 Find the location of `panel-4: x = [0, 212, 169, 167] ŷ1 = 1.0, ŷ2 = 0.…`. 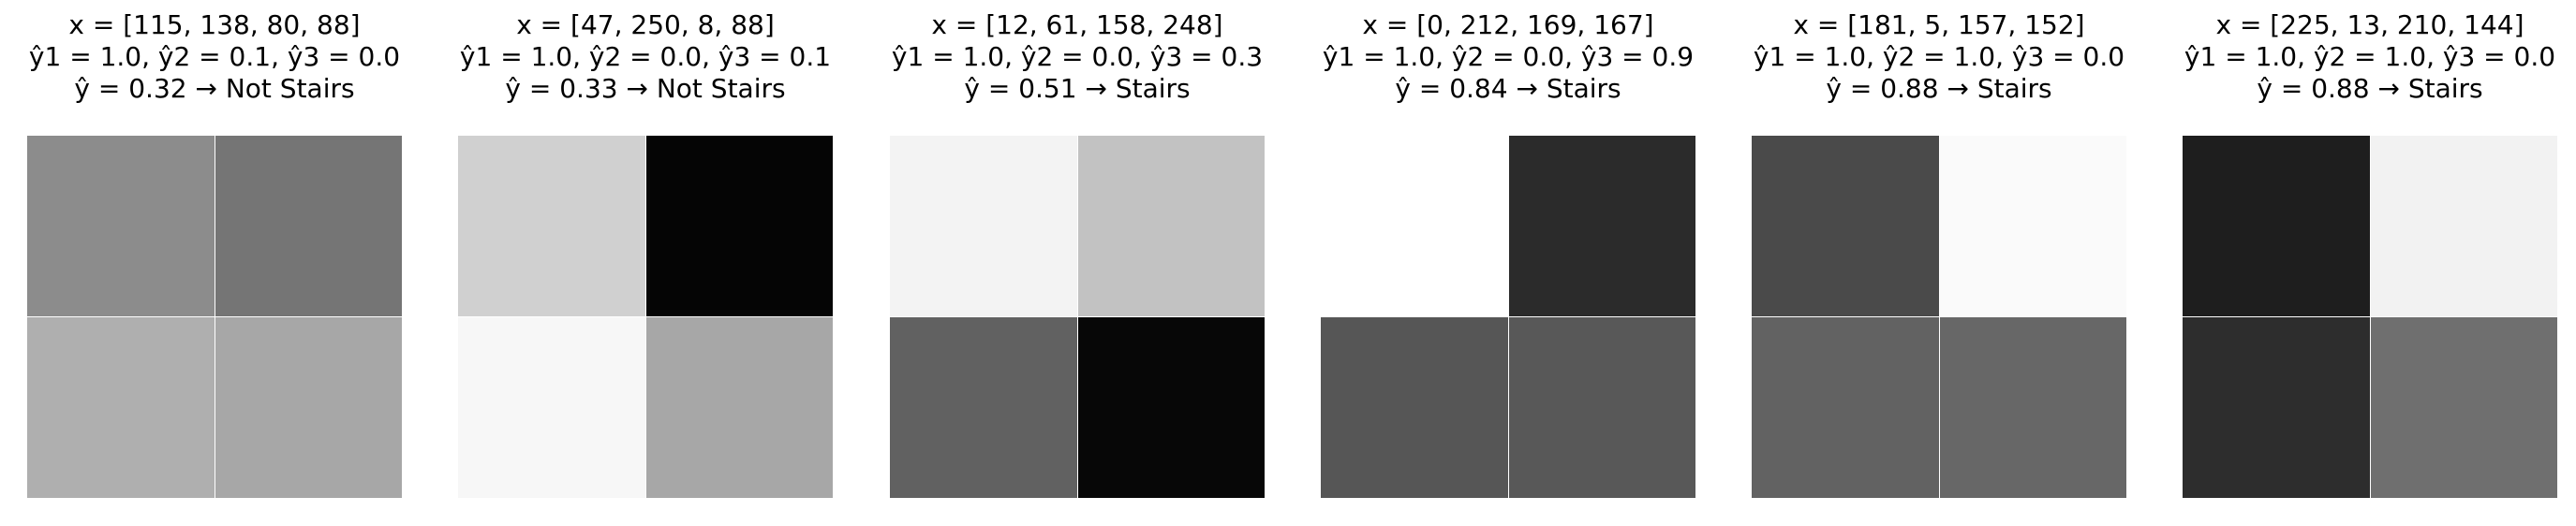

panel-4: x = [0, 212, 169, 167] ŷ1 = 1.0, ŷ2 = 0.… is located at coordinates (1508, 263).